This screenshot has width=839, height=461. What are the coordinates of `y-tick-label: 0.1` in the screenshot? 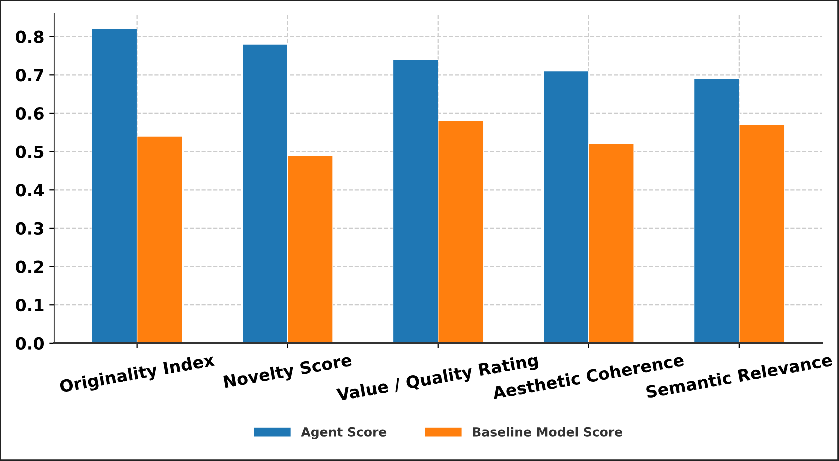 It's located at (30, 305).